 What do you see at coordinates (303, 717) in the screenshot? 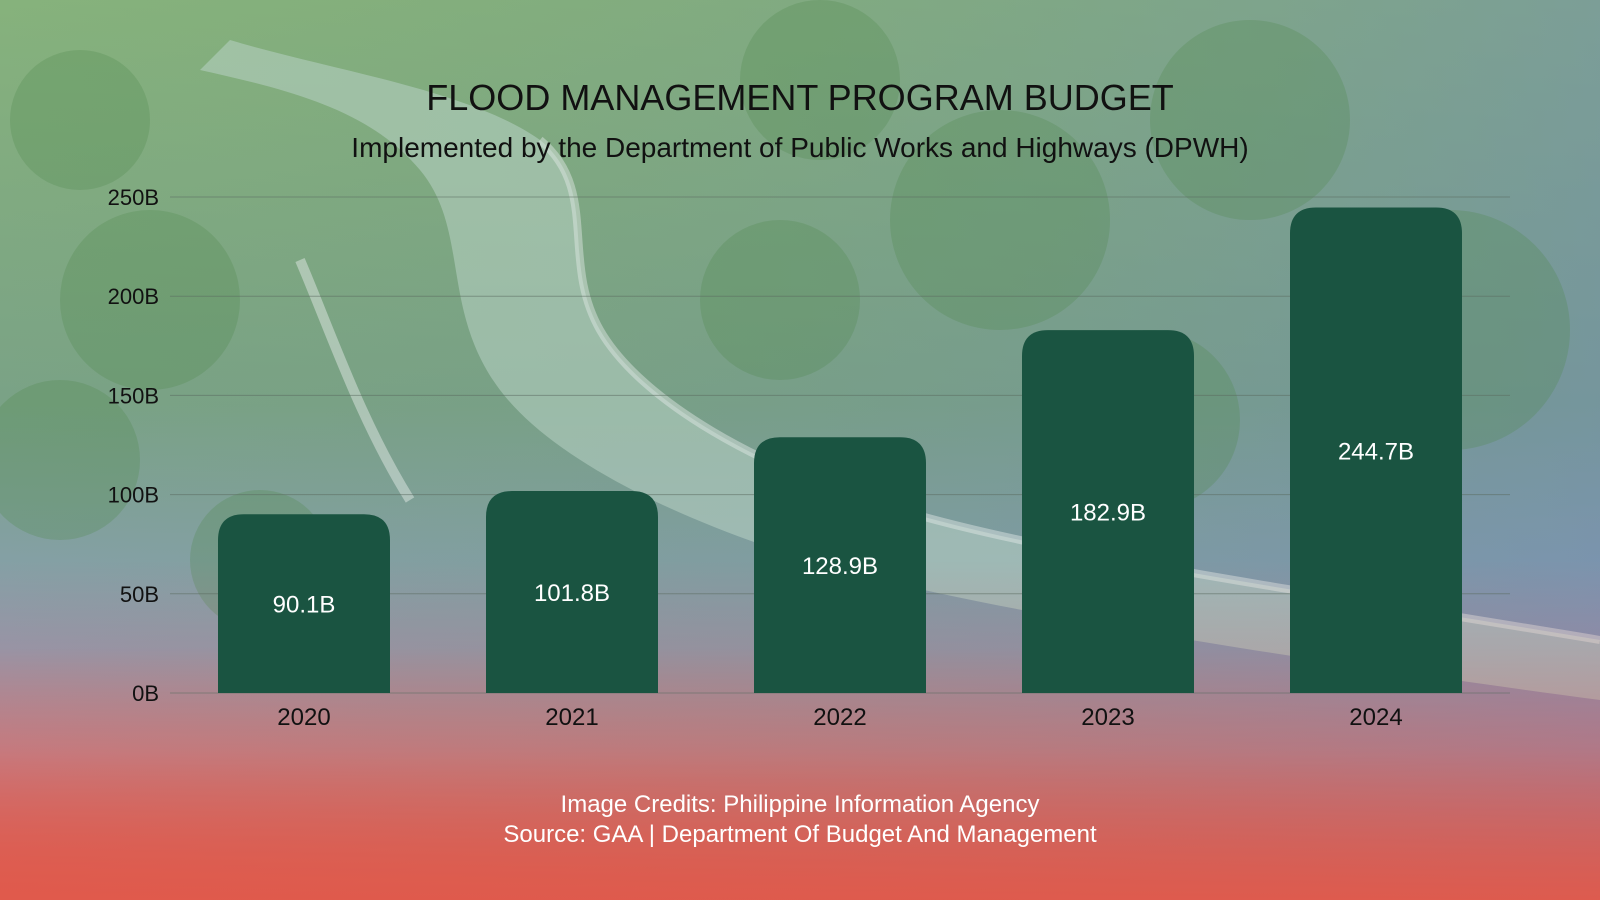
I see `x-category-label: 2020` at bounding box center [303, 717].